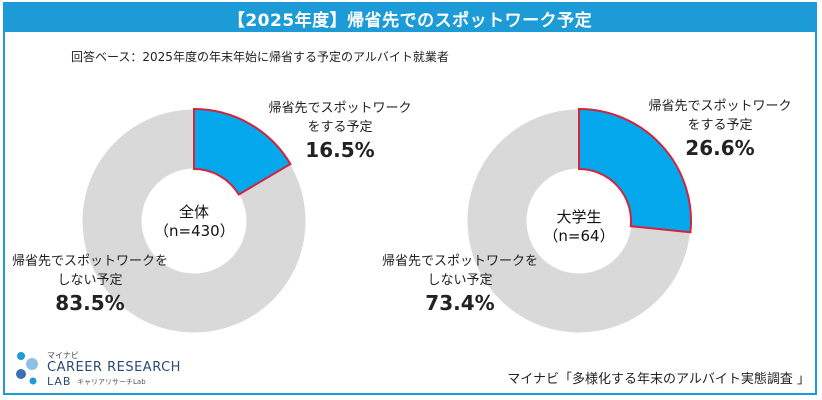 Image resolution: width=822 pixels, height=400 pixels. What do you see at coordinates (579, 236) in the screenshot?
I see `center-sample-size: （n=64）` at bounding box center [579, 236].